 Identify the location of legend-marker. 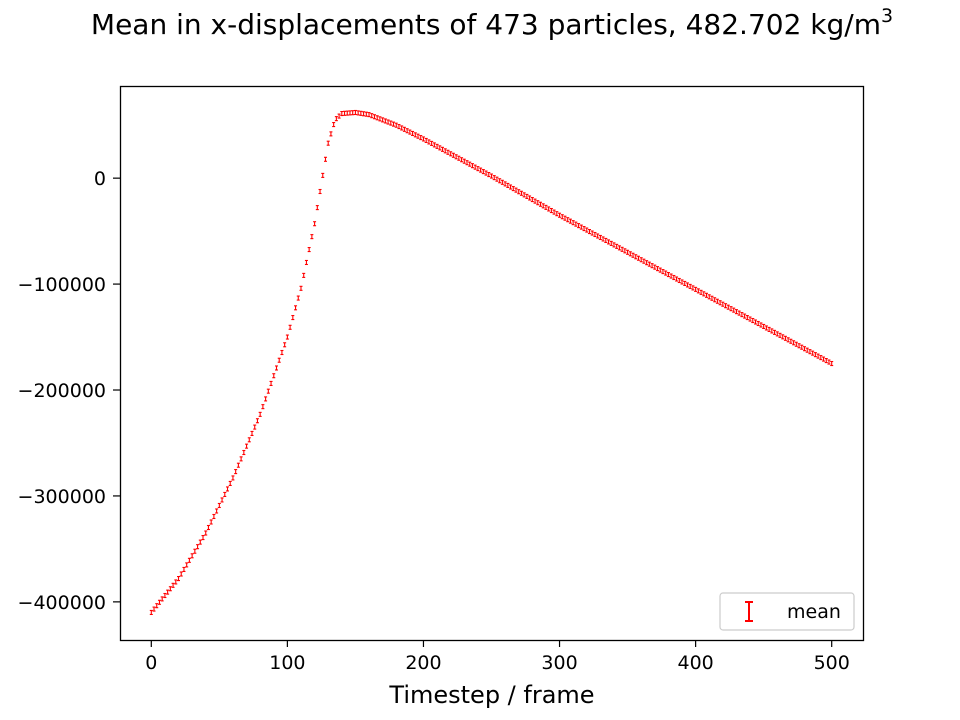
(749, 611).